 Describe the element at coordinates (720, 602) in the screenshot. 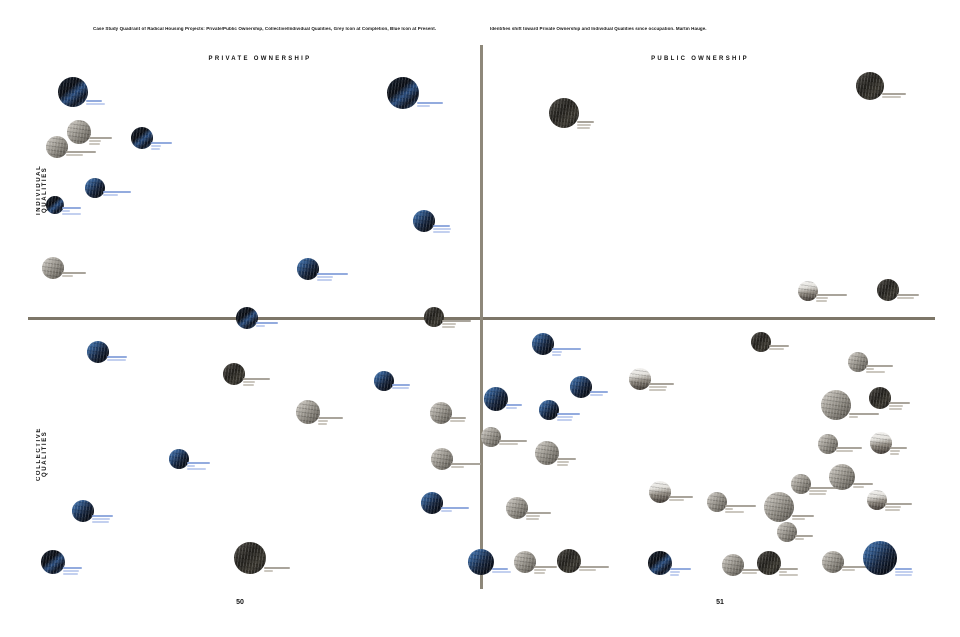

I see `right-page-number: 51` at that location.